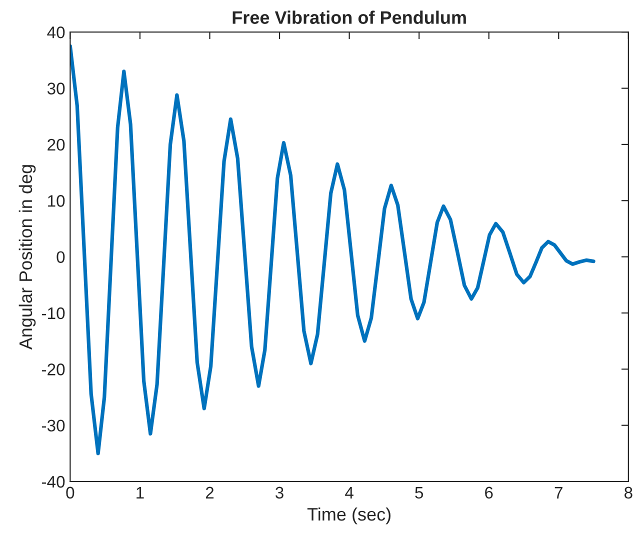 Image resolution: width=638 pixels, height=535 pixels. Describe the element at coordinates (70, 492) in the screenshot. I see `x-tick-label: 0` at that location.